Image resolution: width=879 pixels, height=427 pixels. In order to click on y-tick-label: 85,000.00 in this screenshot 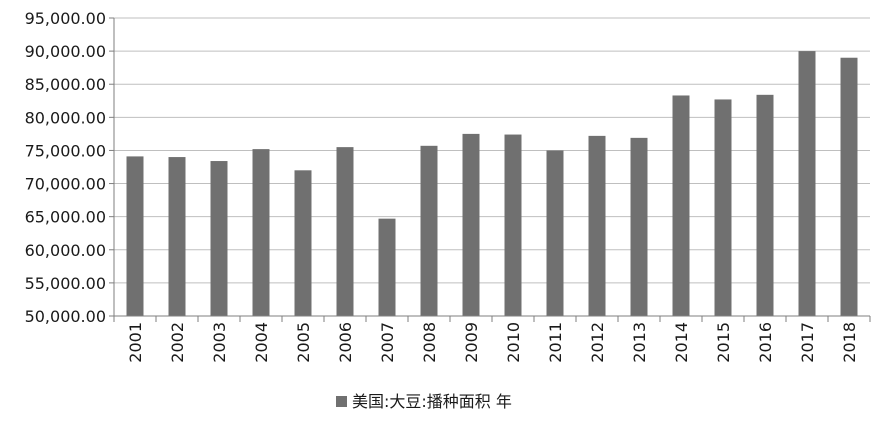, I will do `click(65, 84)`.